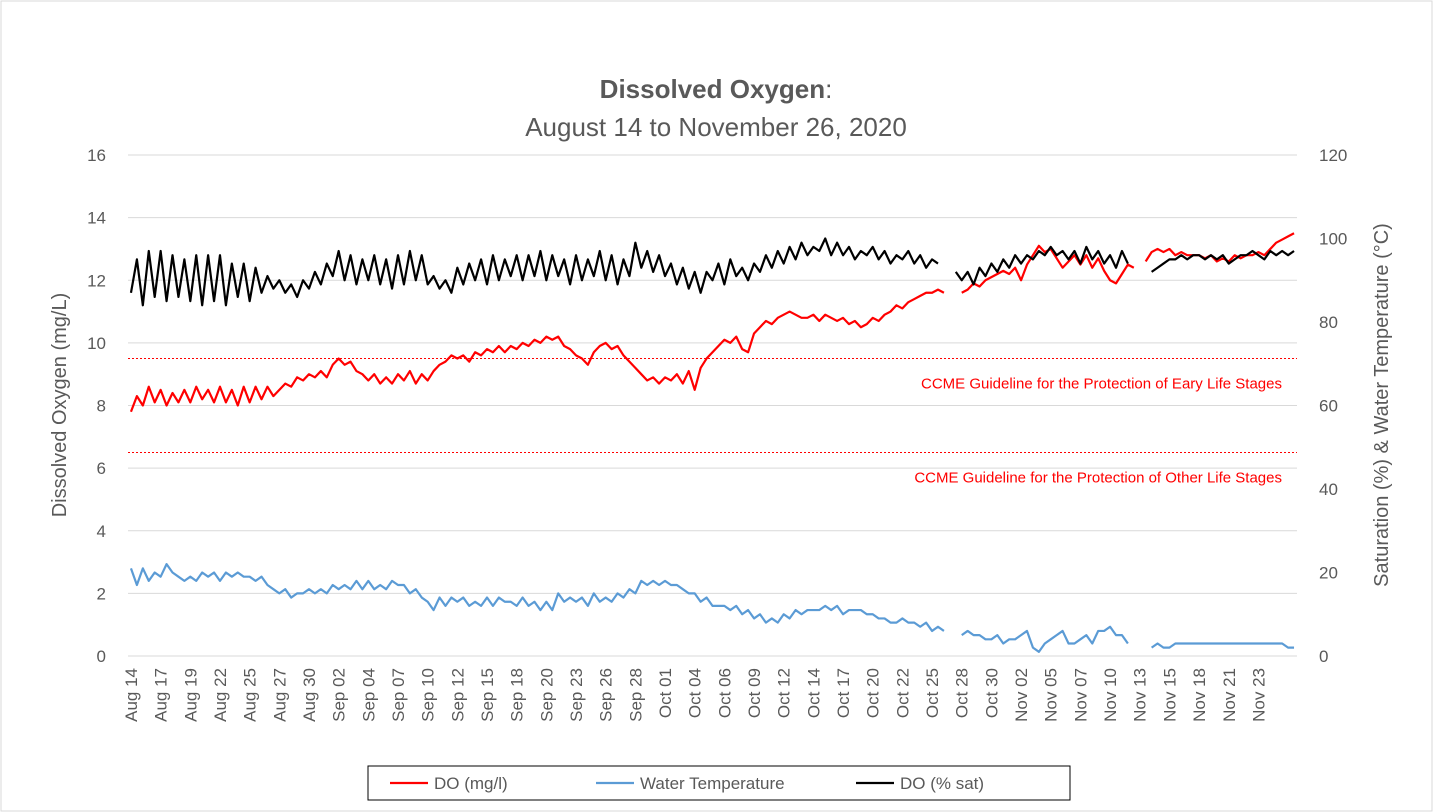 The image size is (1433, 812). I want to click on x-tick-label: Oct 04, so click(695, 693).